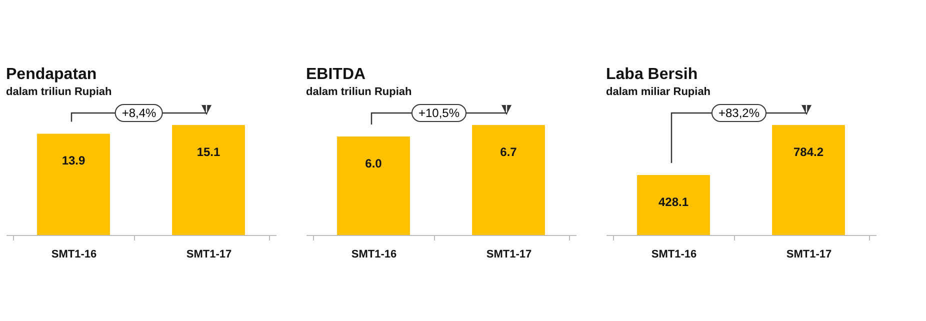  What do you see at coordinates (208, 152) in the screenshot?
I see `data-label: 15.1` at bounding box center [208, 152].